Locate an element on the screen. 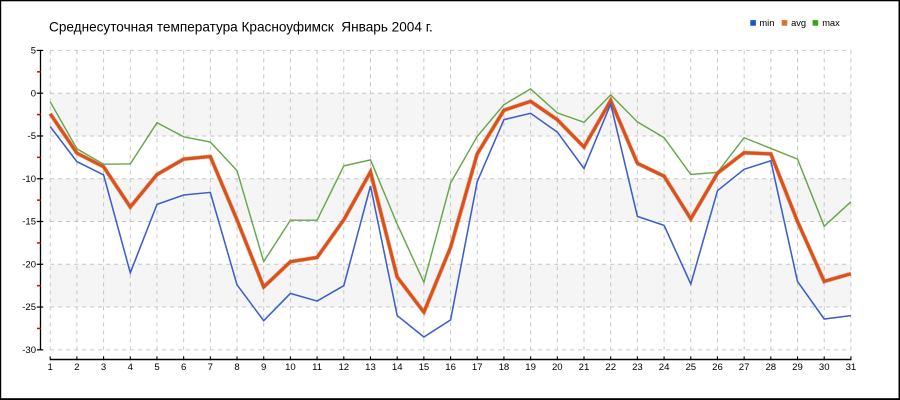  svg-text: 27 is located at coordinates (744, 367).